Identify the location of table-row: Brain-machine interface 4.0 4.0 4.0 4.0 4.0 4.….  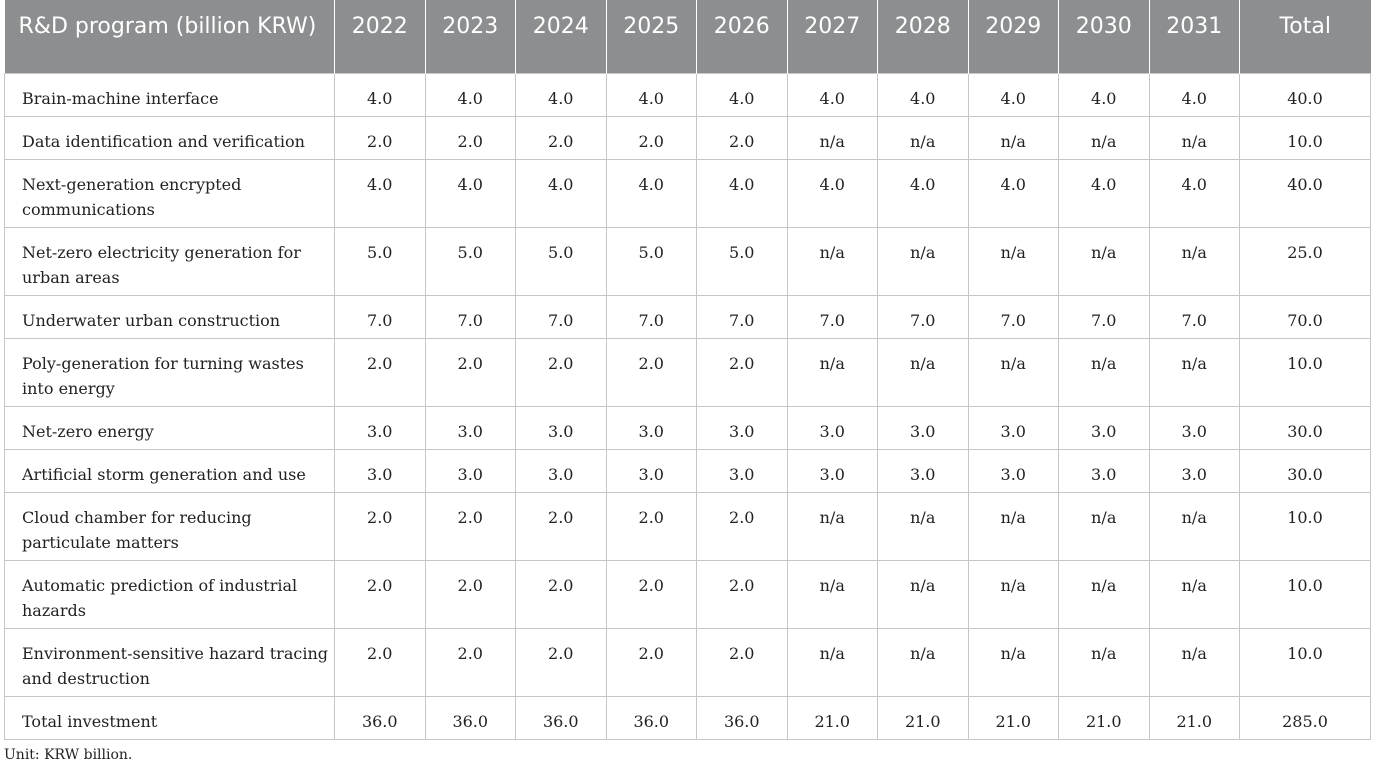
(687, 94).